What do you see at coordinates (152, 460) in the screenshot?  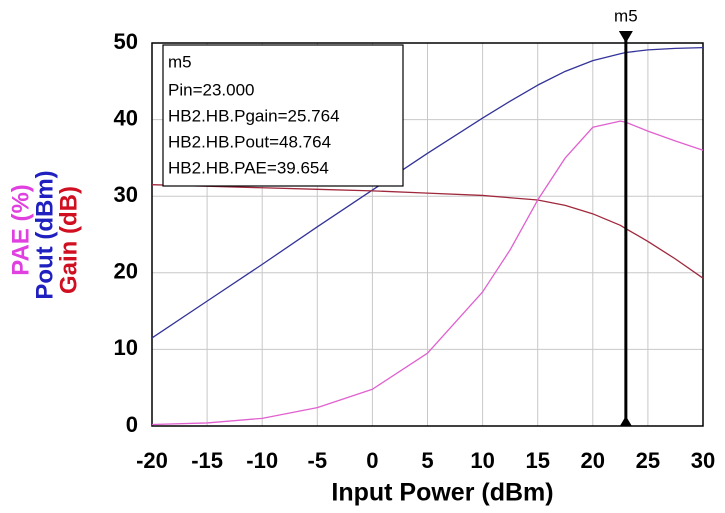 I see `x-tick-label: -20` at bounding box center [152, 460].